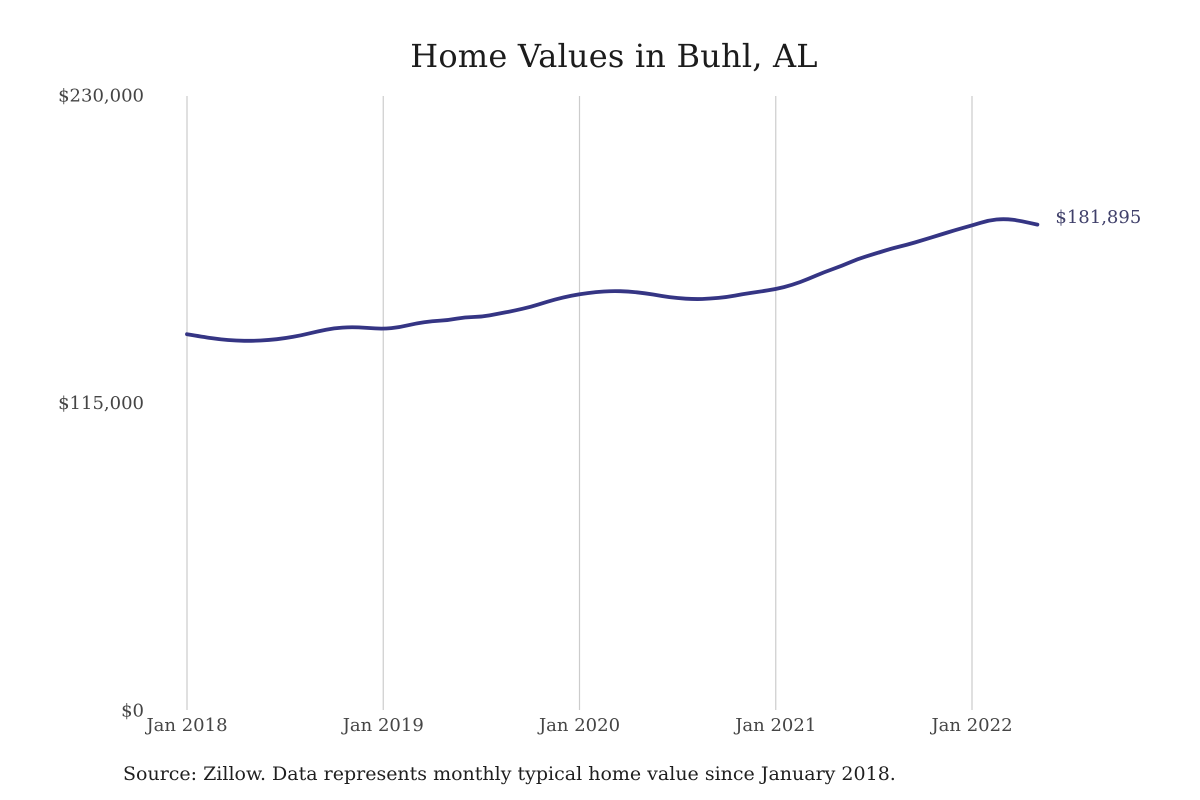  Describe the element at coordinates (382, 725) in the screenshot. I see `x-tick-jan-2019: Jan 2019` at that location.